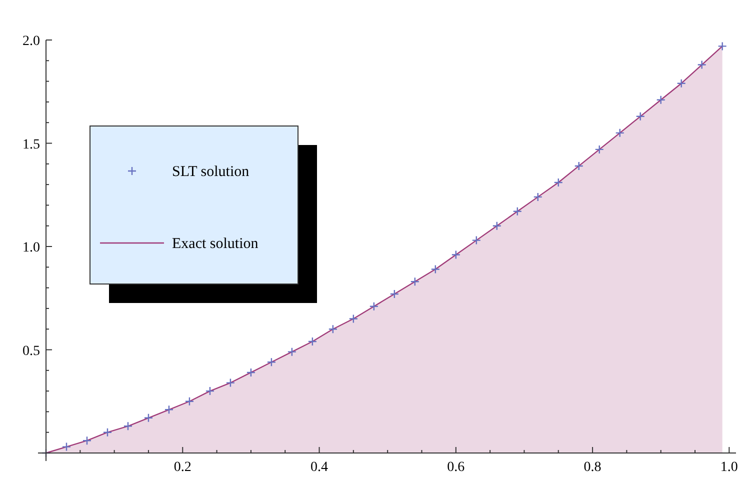 This screenshot has height=480, width=752. Describe the element at coordinates (31, 351) in the screenshot. I see `y-tick-label: 0.5` at that location.